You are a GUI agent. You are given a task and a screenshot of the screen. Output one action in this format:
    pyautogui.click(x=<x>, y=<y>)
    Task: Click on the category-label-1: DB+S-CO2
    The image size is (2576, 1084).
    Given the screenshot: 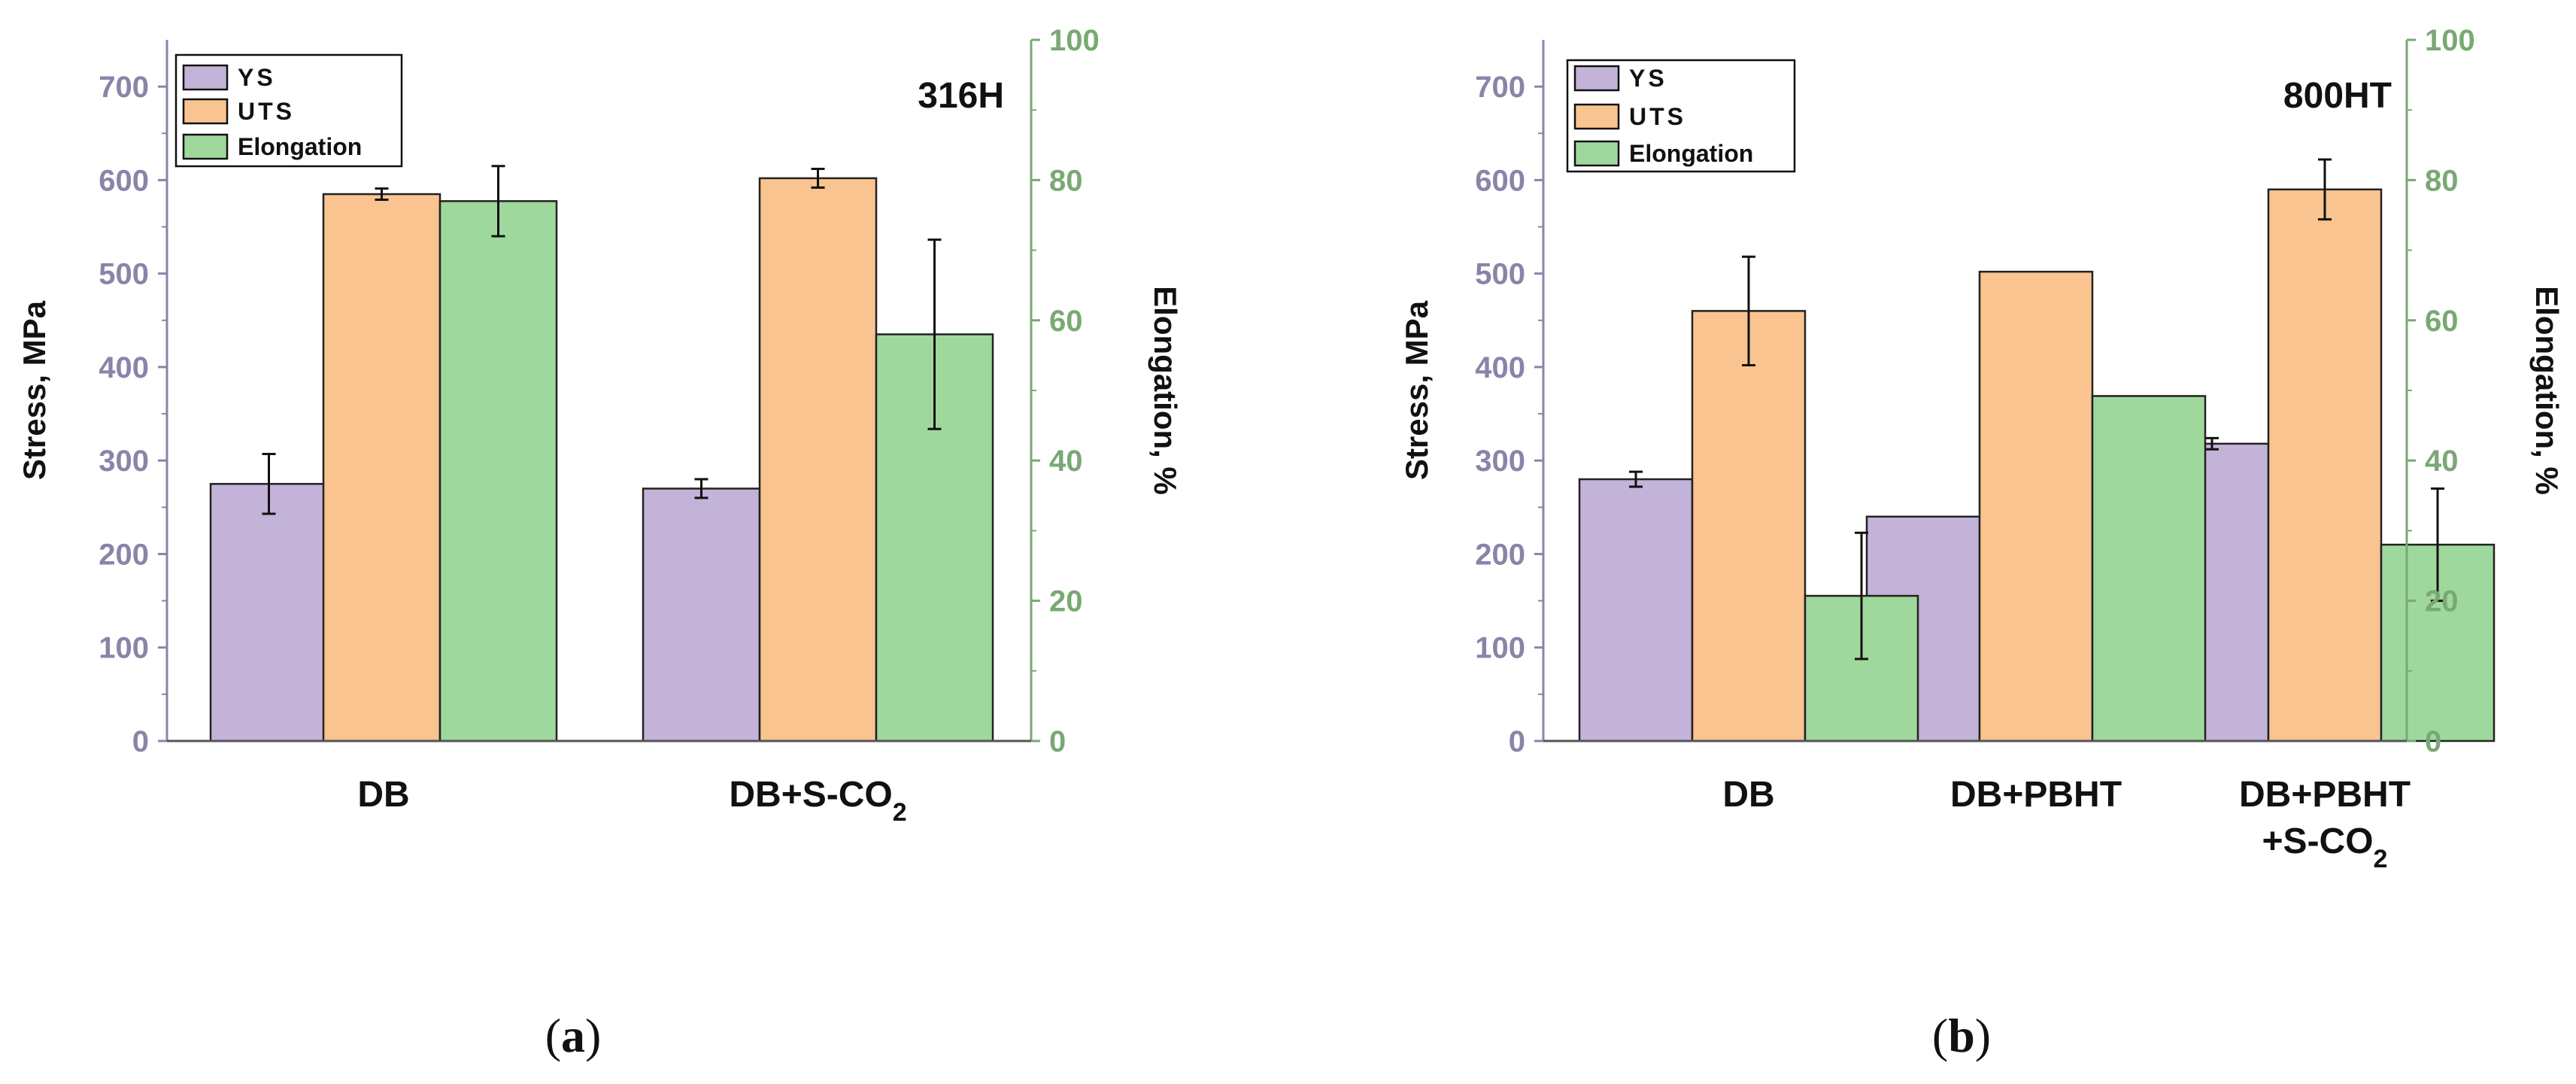 What is the action you would take?
    pyautogui.click(x=817, y=801)
    